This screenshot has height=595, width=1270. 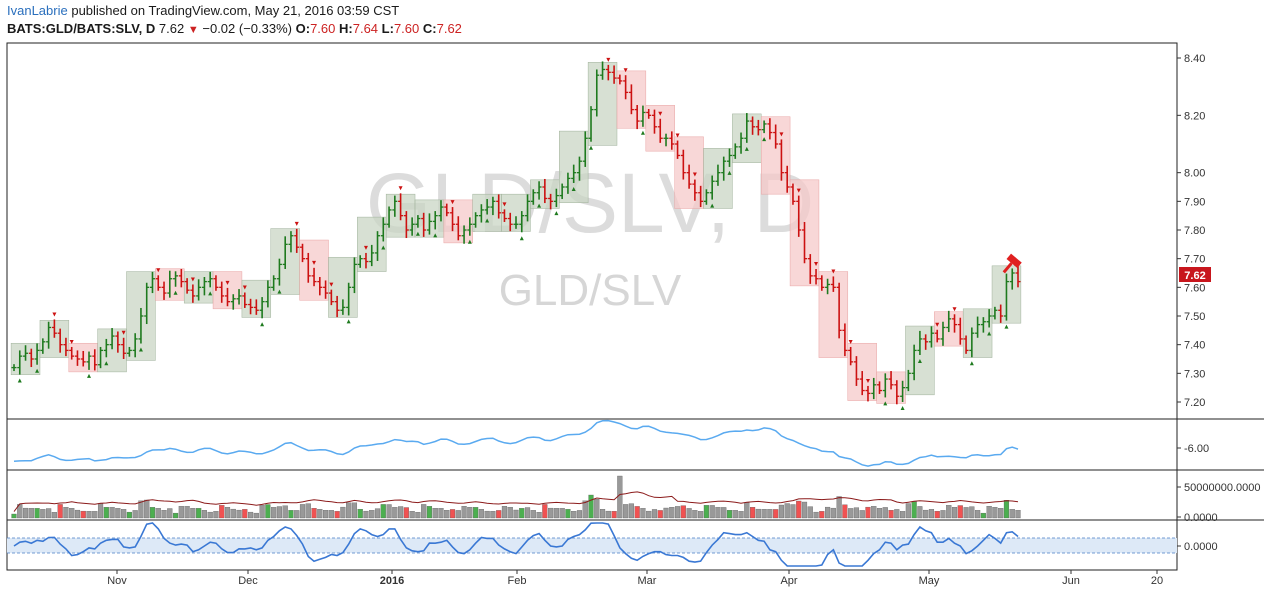 I want to click on change-value: −0.02 (−0.33%), so click(x=247, y=28).